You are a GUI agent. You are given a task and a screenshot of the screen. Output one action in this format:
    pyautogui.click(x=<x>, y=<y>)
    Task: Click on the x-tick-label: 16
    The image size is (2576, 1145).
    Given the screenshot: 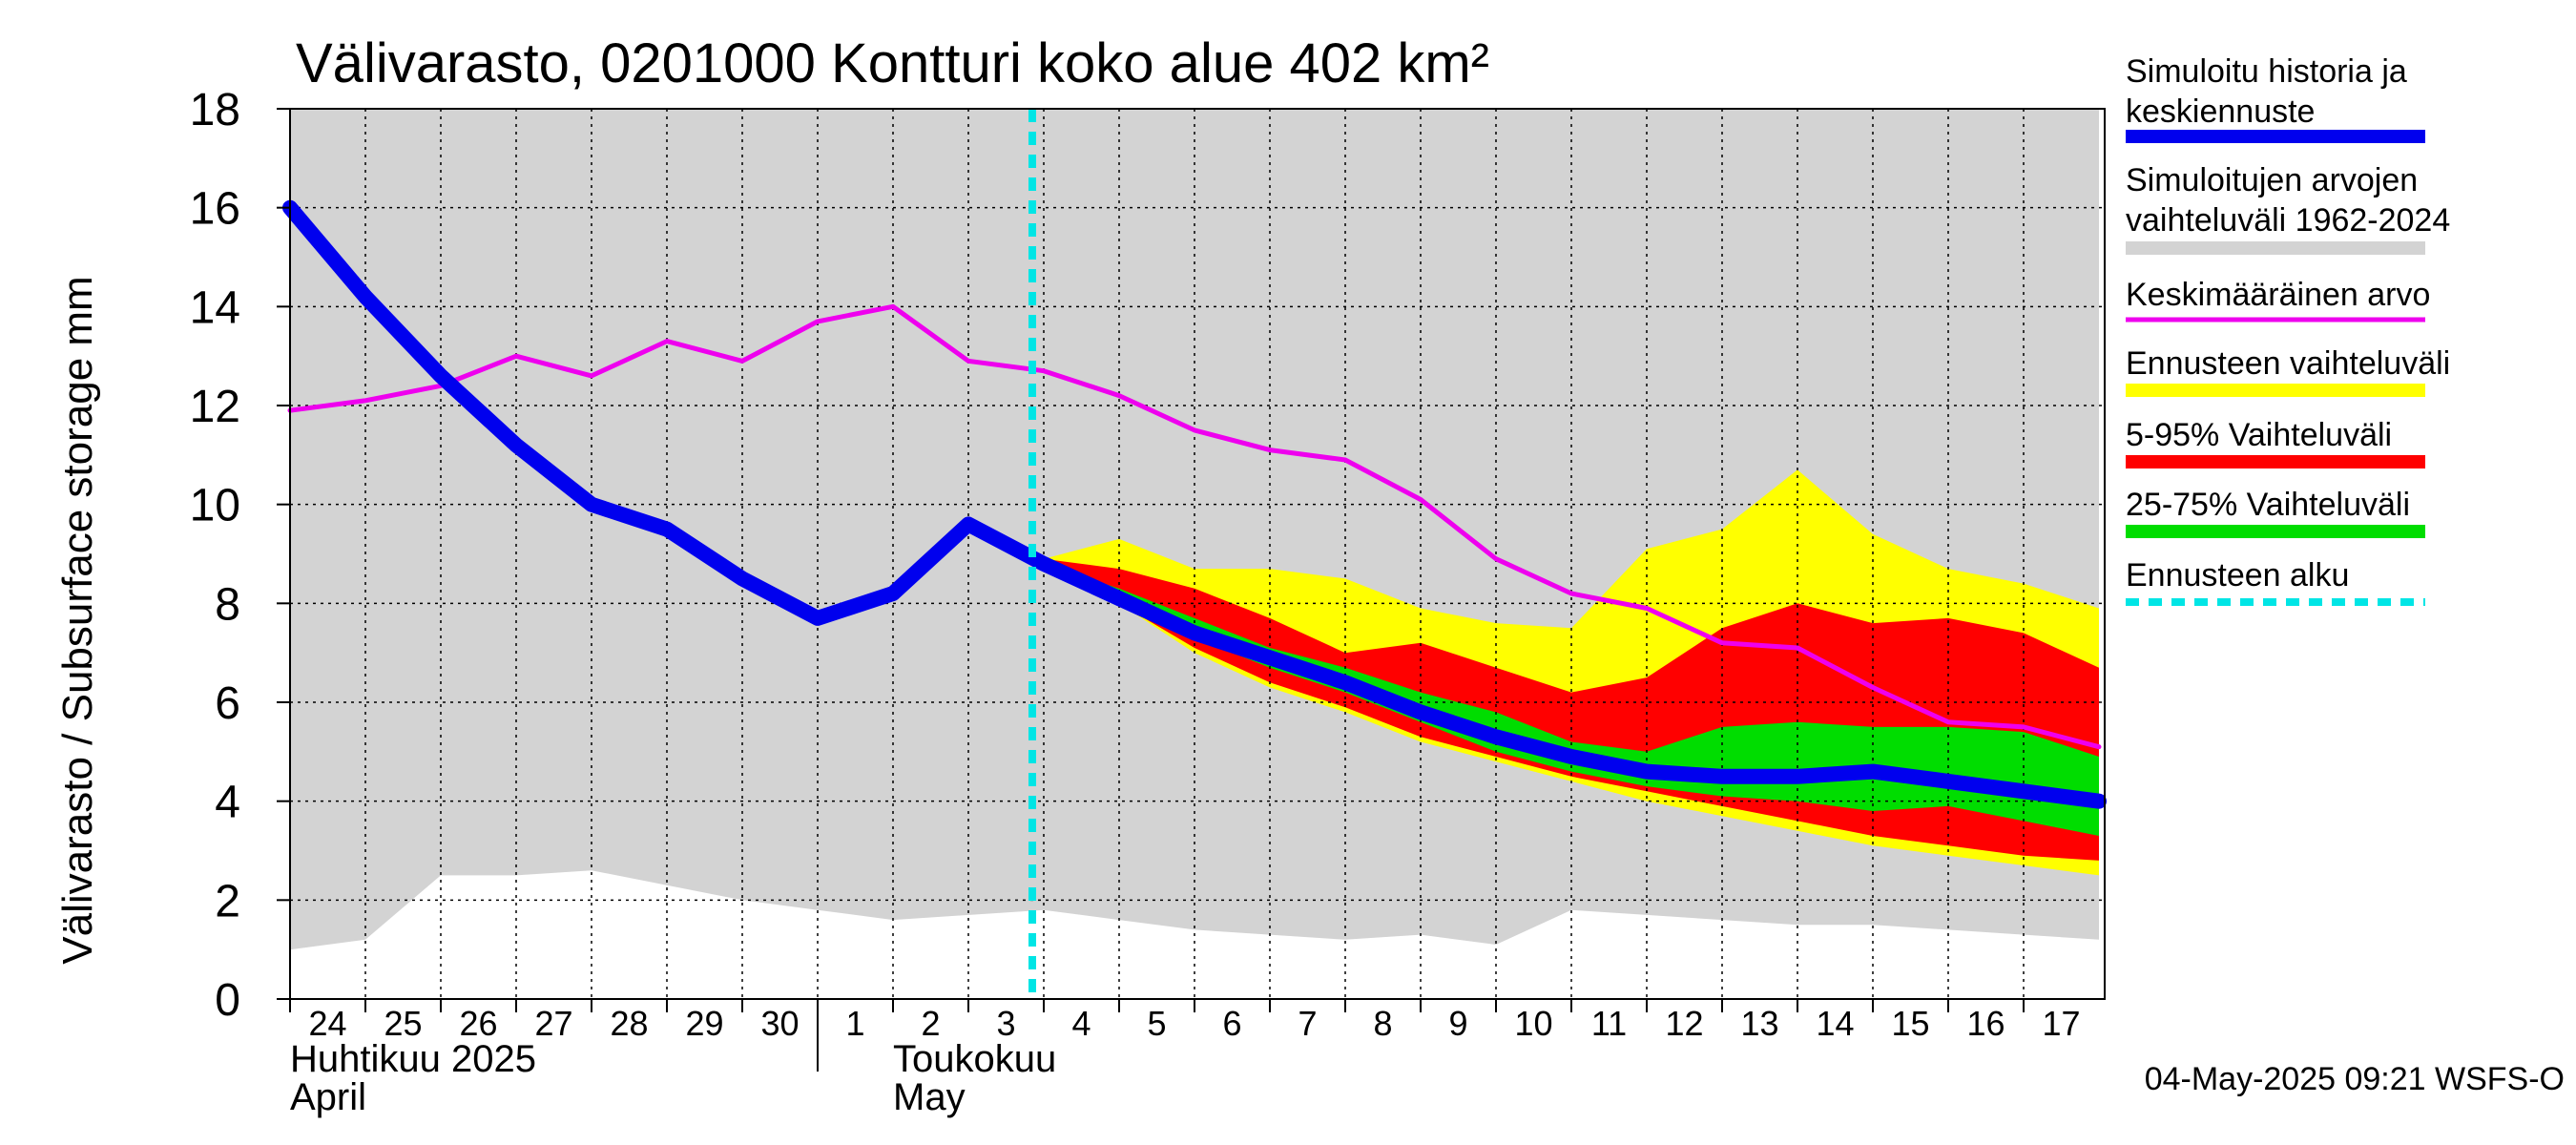 What is the action you would take?
    pyautogui.click(x=1985, y=1023)
    